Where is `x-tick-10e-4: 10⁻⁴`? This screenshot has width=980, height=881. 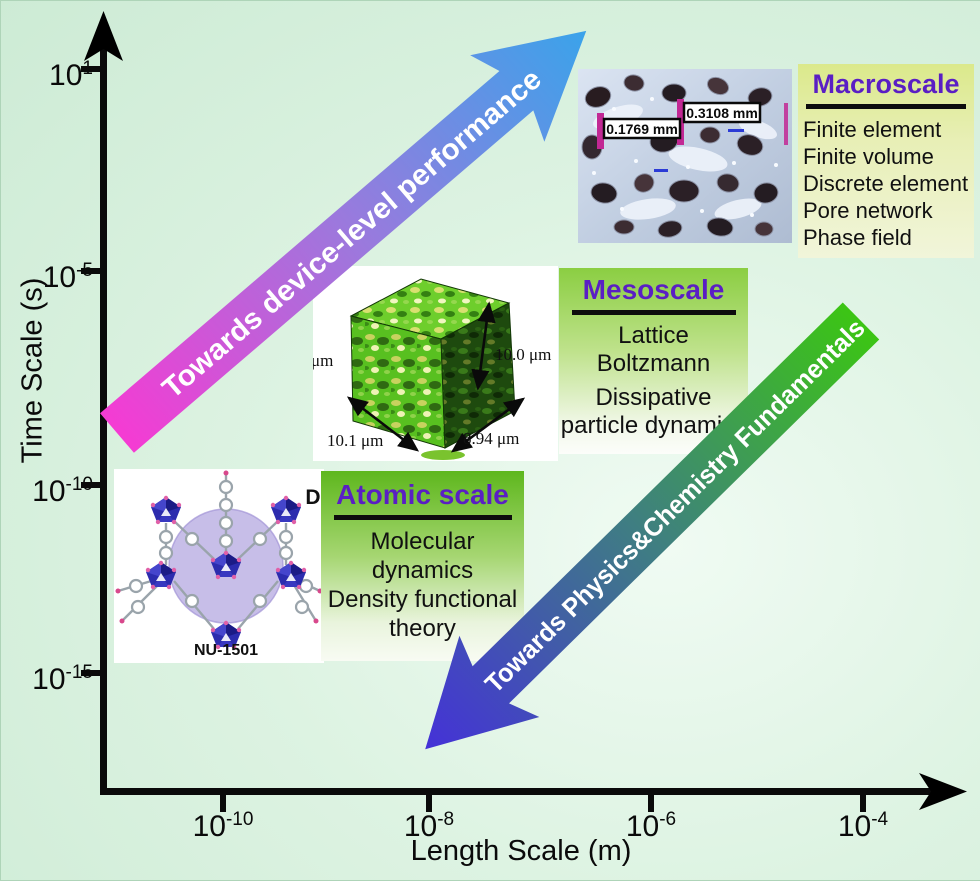 x-tick-10e-4: 10⁻⁴ is located at coordinates (863, 826).